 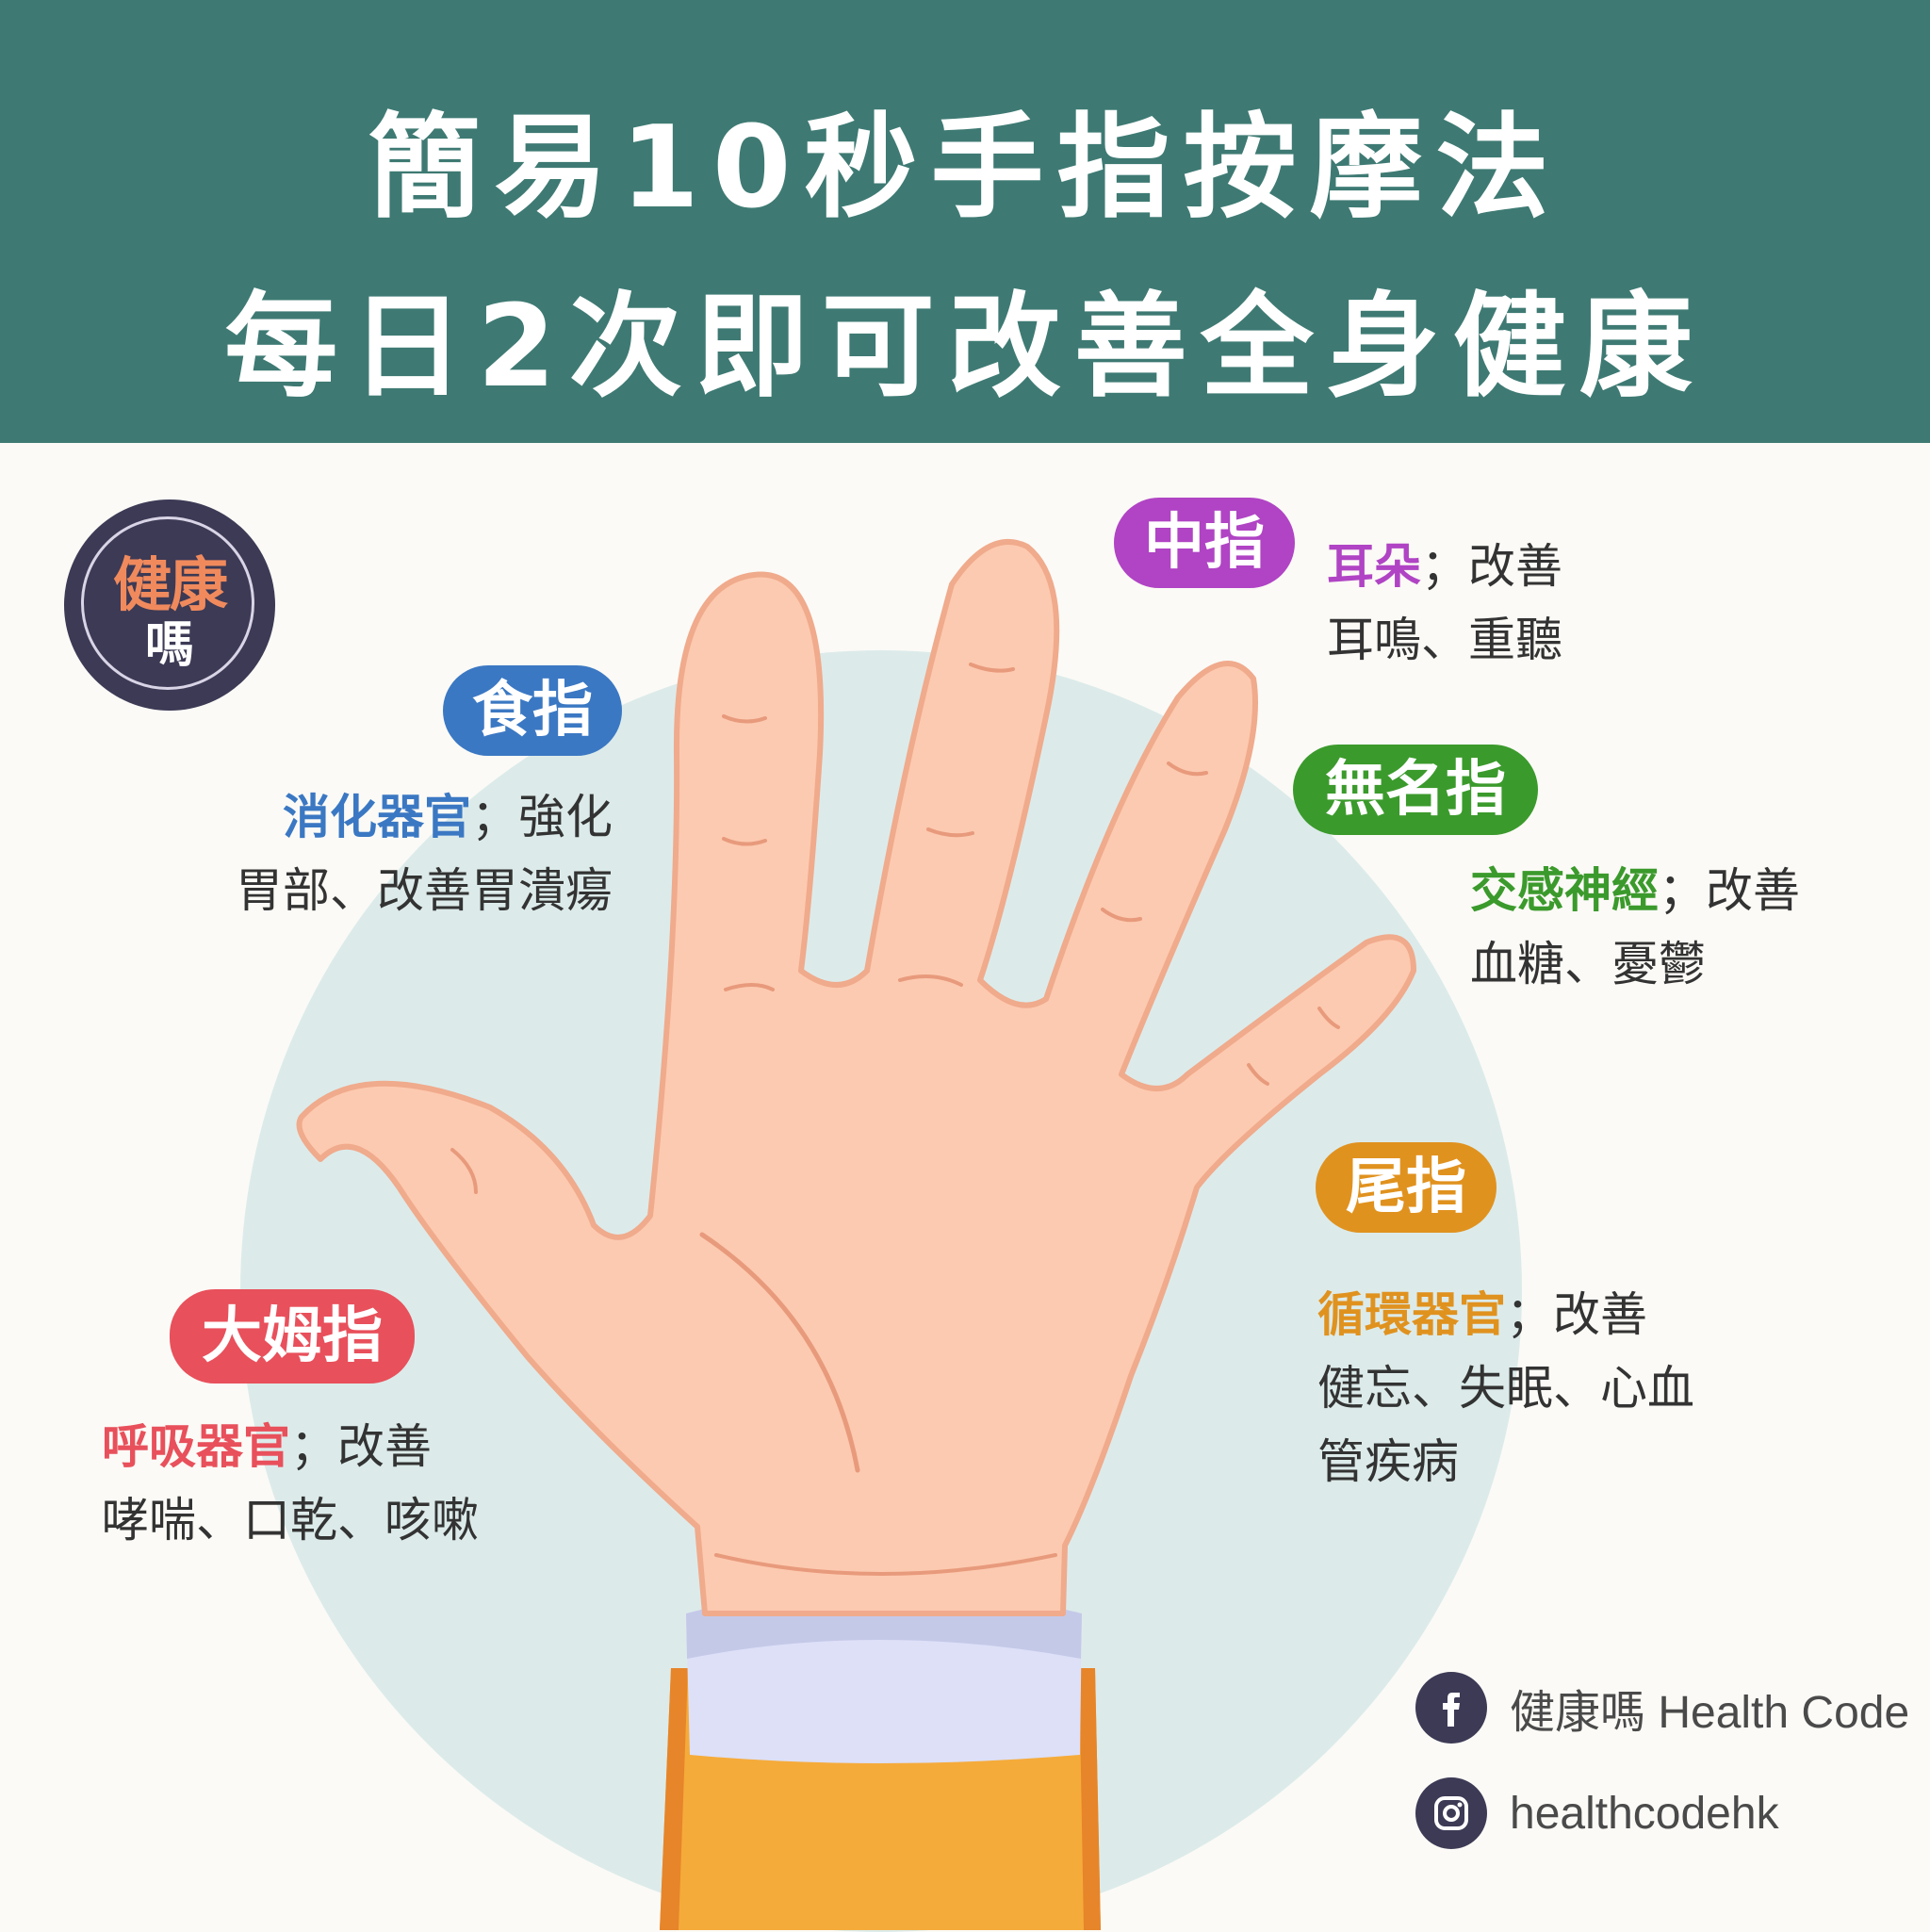 I want to click on little-sep: ；改善, so click(x=1576, y=1314).